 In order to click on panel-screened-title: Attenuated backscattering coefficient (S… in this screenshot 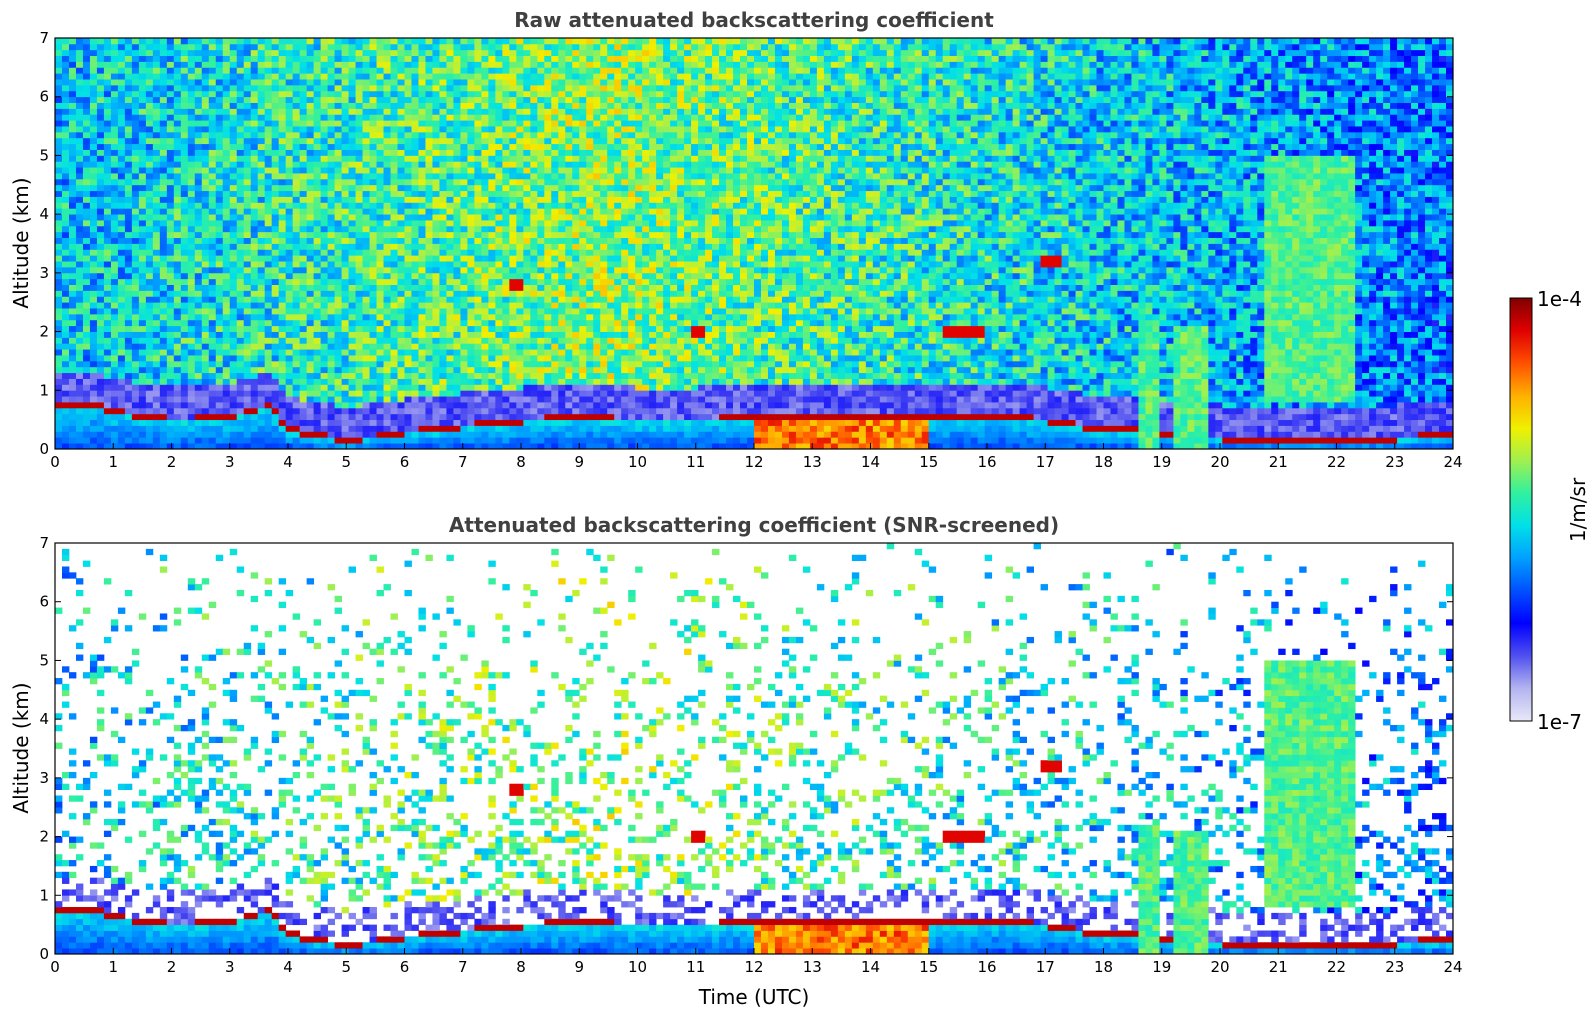, I will do `click(754, 525)`.